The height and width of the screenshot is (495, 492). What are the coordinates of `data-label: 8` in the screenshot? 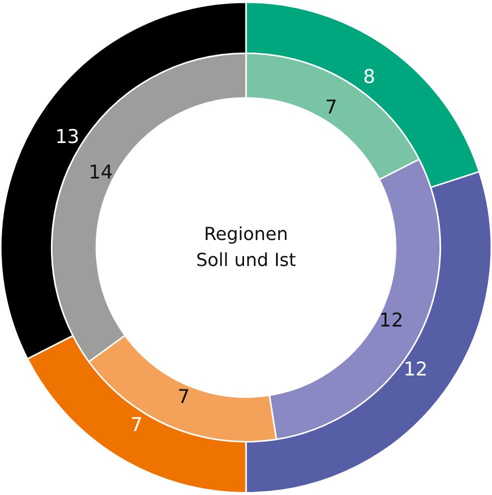 It's located at (369, 77).